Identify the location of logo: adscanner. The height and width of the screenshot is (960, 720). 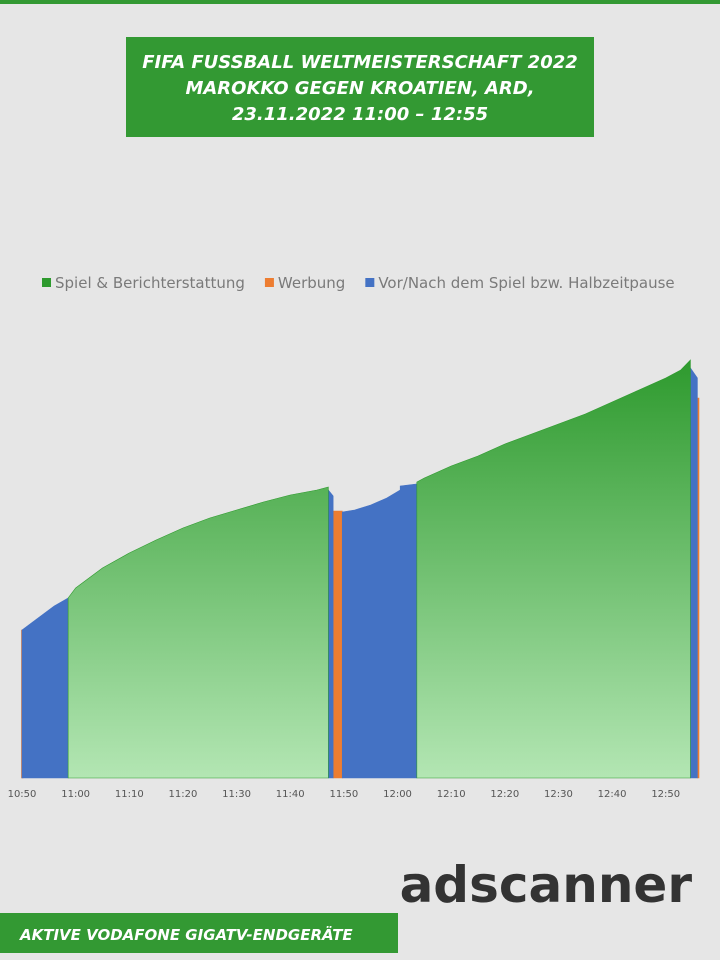
(546, 885).